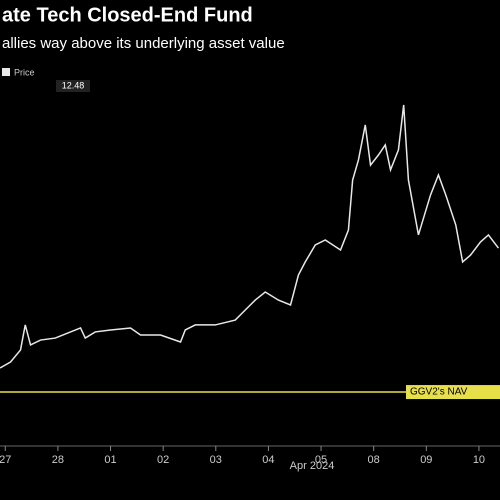 This screenshot has height=500, width=500. Describe the element at coordinates (312, 466) in the screenshot. I see `x-axis-label: Apr 2024` at that location.